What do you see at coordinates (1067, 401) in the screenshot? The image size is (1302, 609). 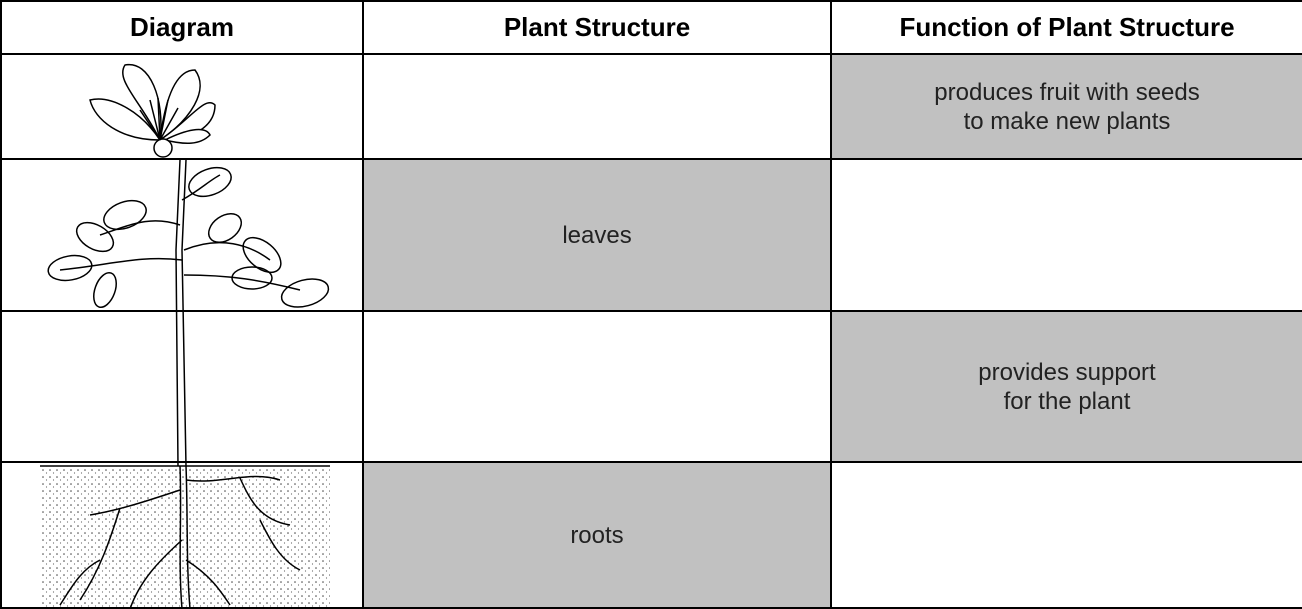 I see `cell-text-line: for the plant` at bounding box center [1067, 401].